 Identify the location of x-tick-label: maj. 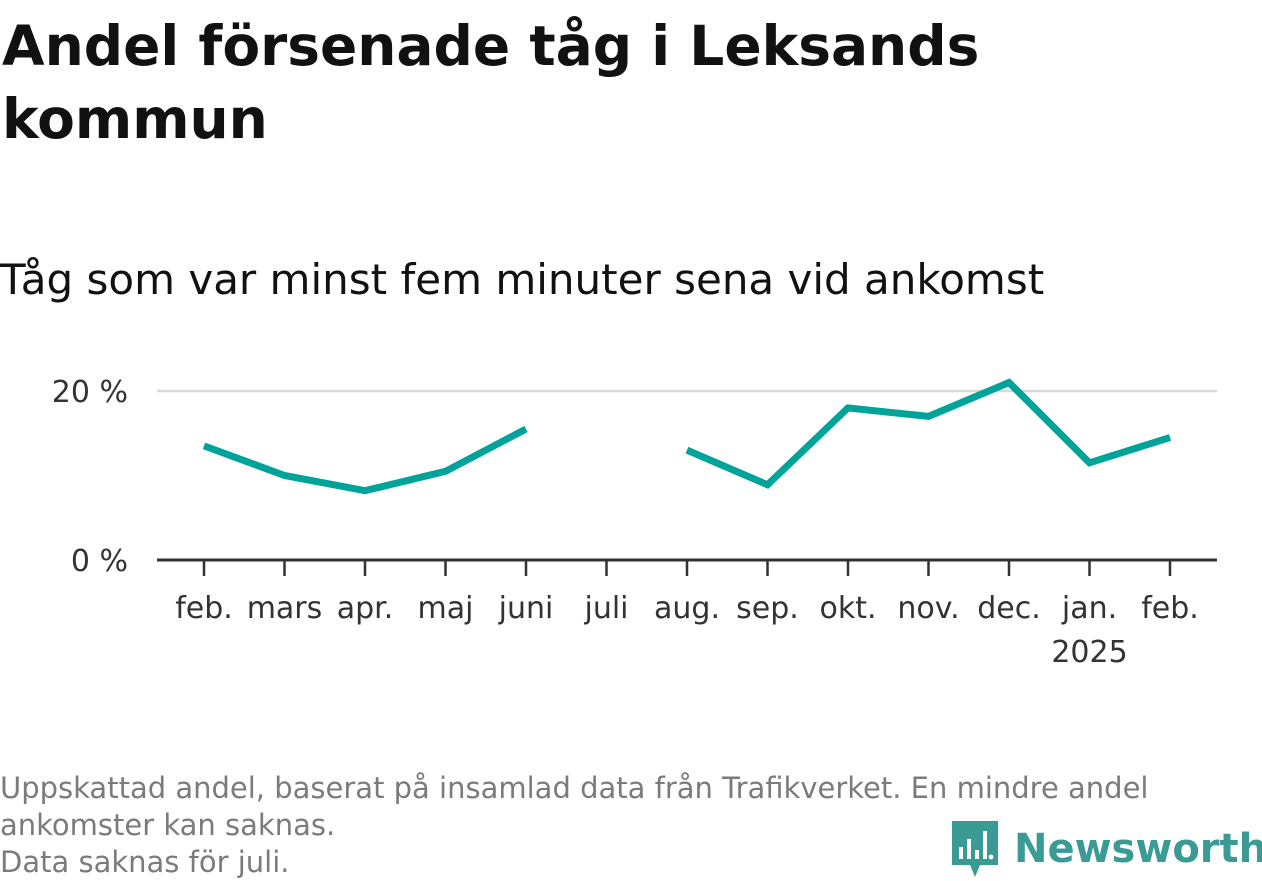
(446, 608).